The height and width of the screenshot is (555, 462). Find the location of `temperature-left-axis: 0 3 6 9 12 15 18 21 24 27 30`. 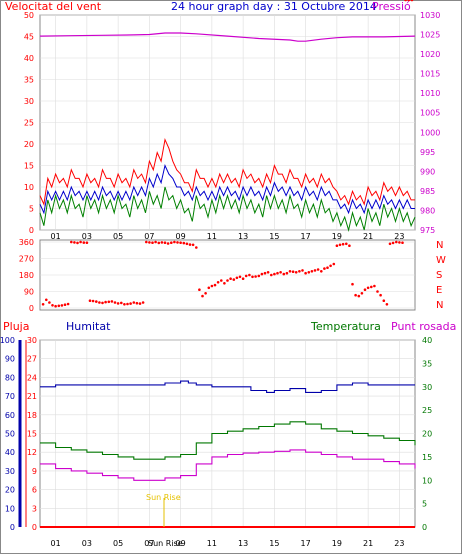

temperature-left-axis: 0 3 6 9 12 15 18 21 24 27 30 is located at coordinates (32, 434).